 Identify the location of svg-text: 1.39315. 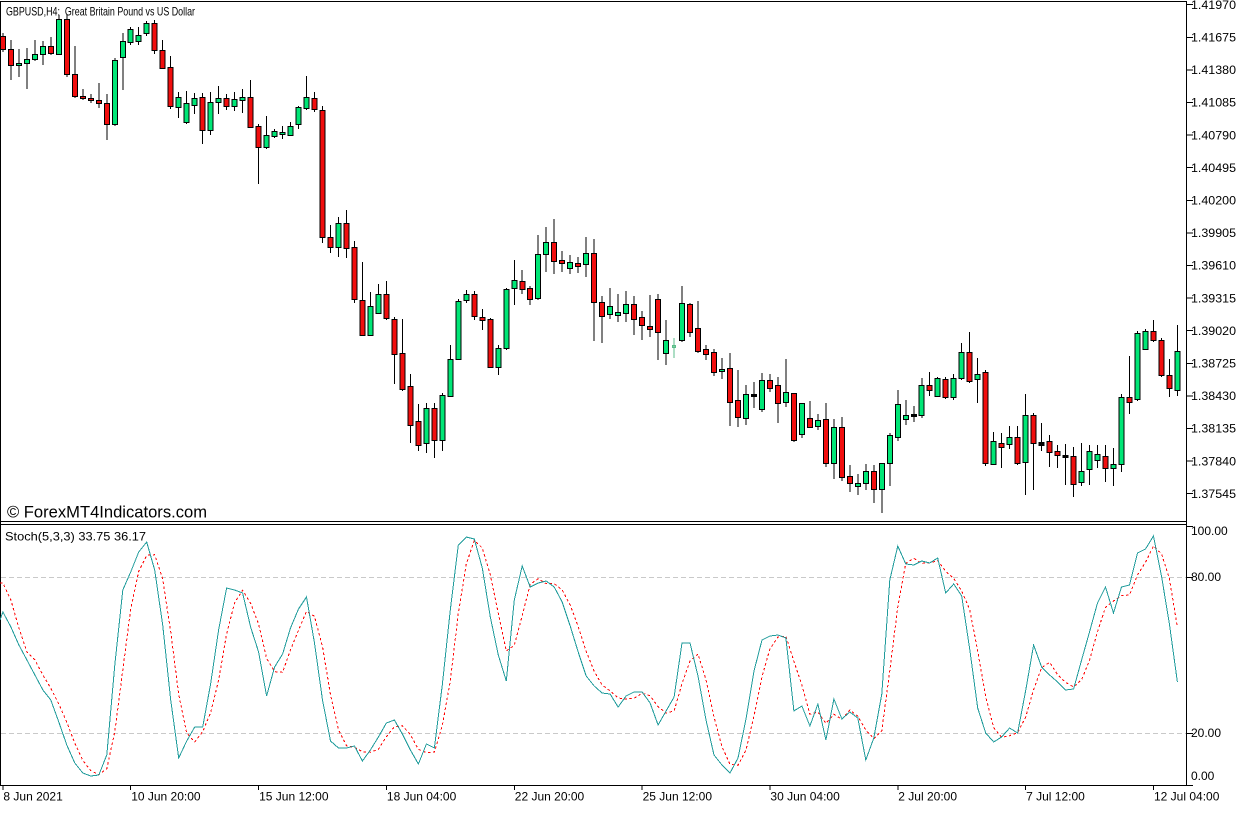
(1213, 298).